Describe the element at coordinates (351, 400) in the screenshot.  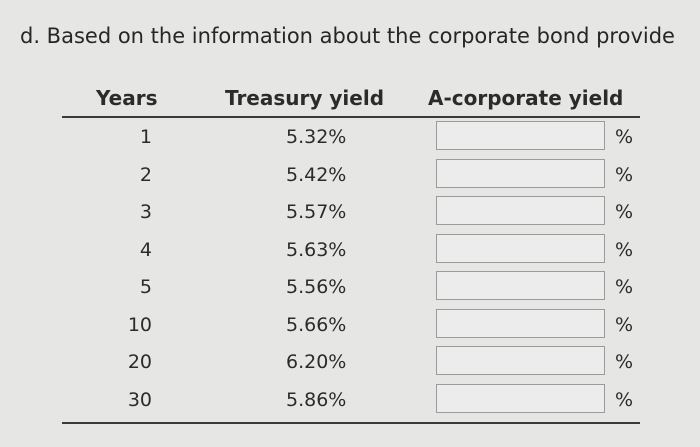
I see `table-row: 30 5.86% %` at that location.